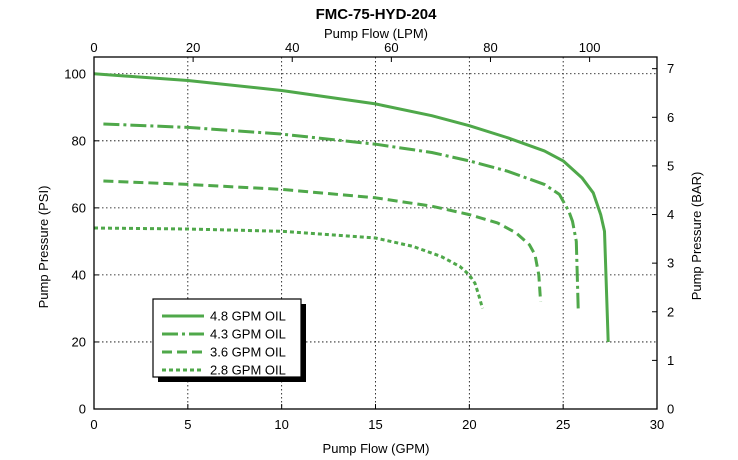 The height and width of the screenshot is (460, 738). I want to click on y-axis-right-label: Pump Pressure (BAR), so click(696, 236).